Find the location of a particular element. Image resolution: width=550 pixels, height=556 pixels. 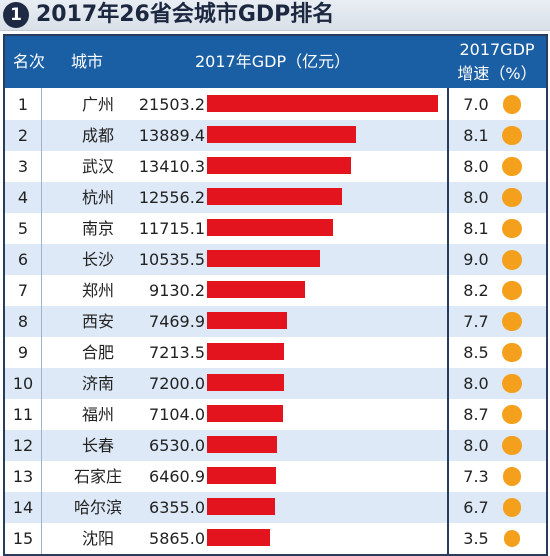

rank-cell: 9 is located at coordinates (23, 352).